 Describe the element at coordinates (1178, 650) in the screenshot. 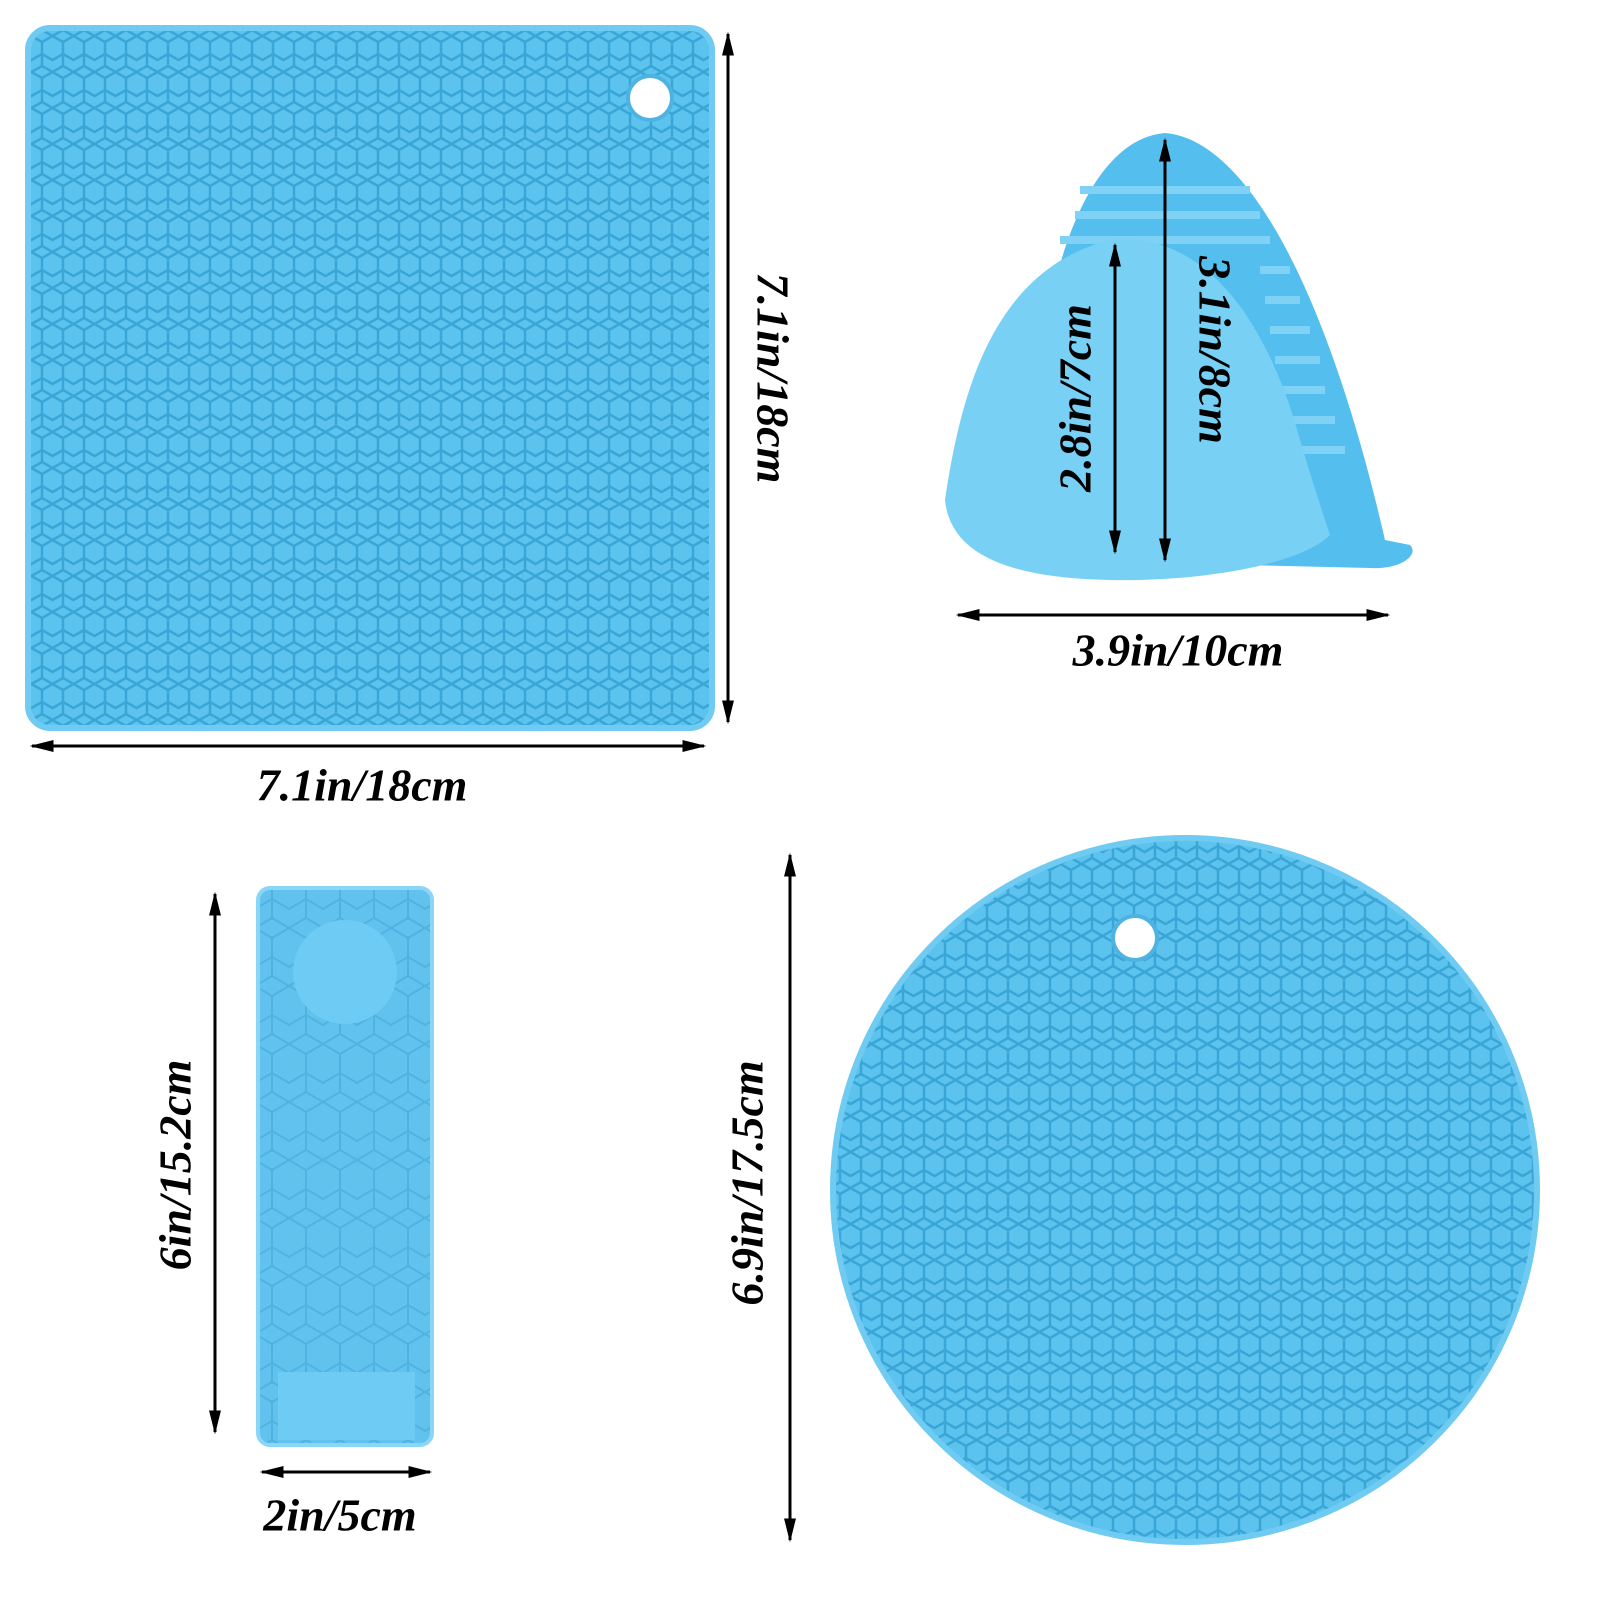

I see `width-label: 3.9in/10cm` at that location.